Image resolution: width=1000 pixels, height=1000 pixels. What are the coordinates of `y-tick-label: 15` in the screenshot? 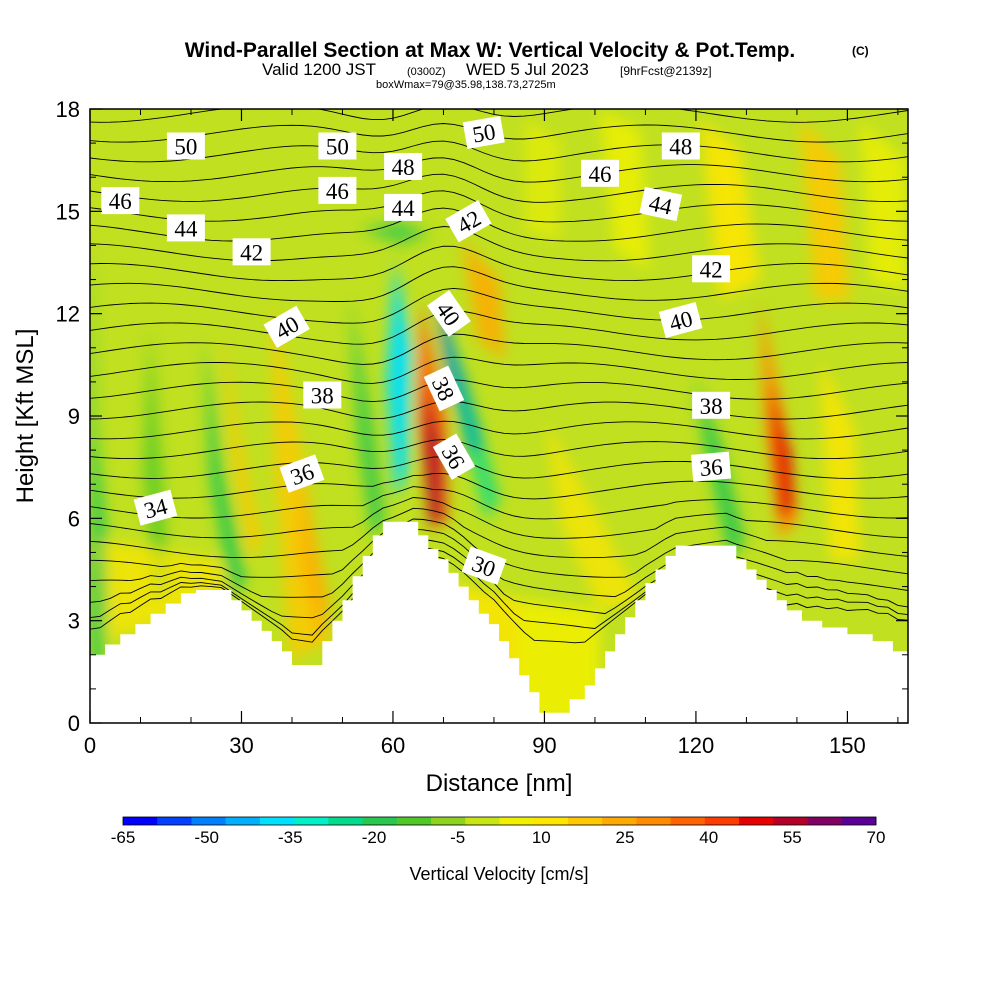 It's located at (68, 211).